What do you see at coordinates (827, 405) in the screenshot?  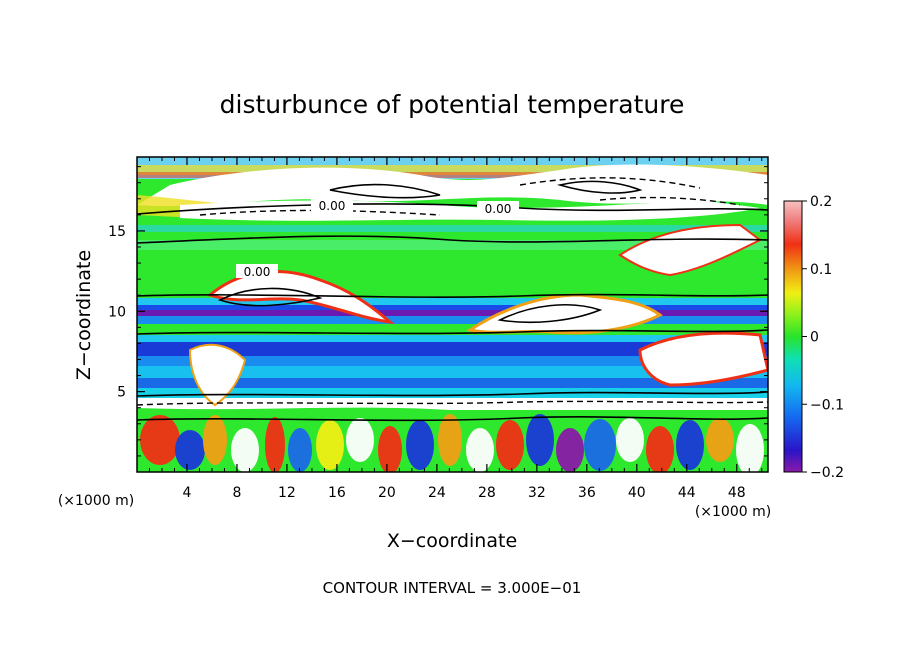 I see `colorbar-tick-label: −0.1` at bounding box center [827, 405].